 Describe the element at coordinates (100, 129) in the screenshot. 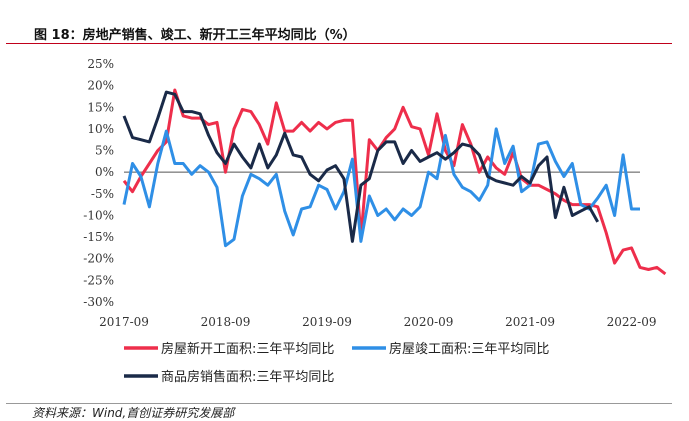

I see `y-tick-label: 10%` at that location.